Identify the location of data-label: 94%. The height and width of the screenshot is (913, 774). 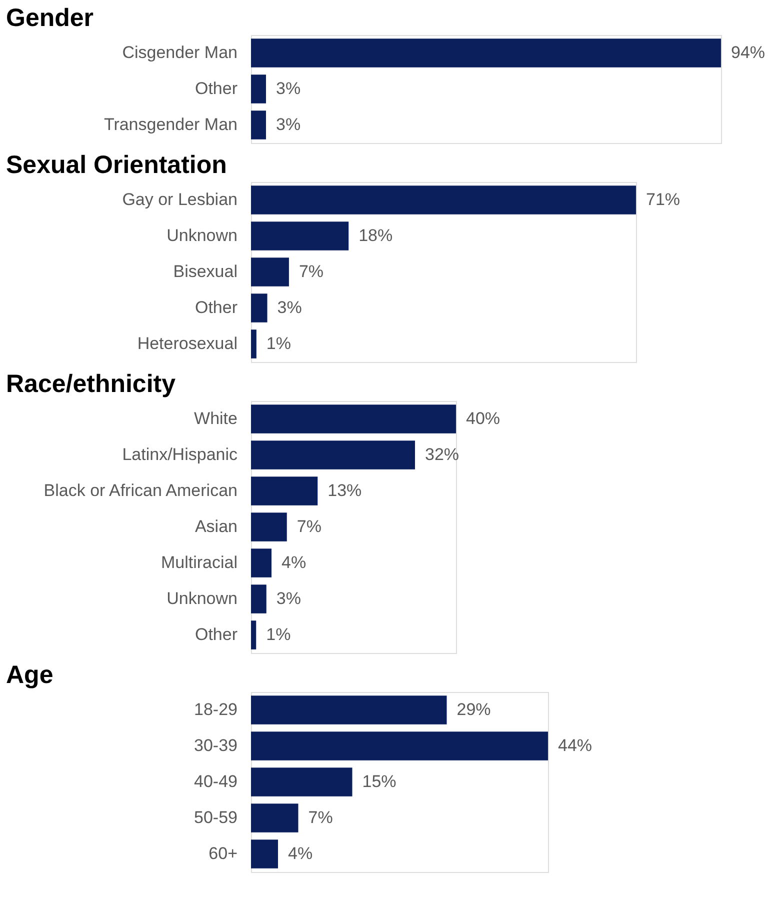
(748, 52).